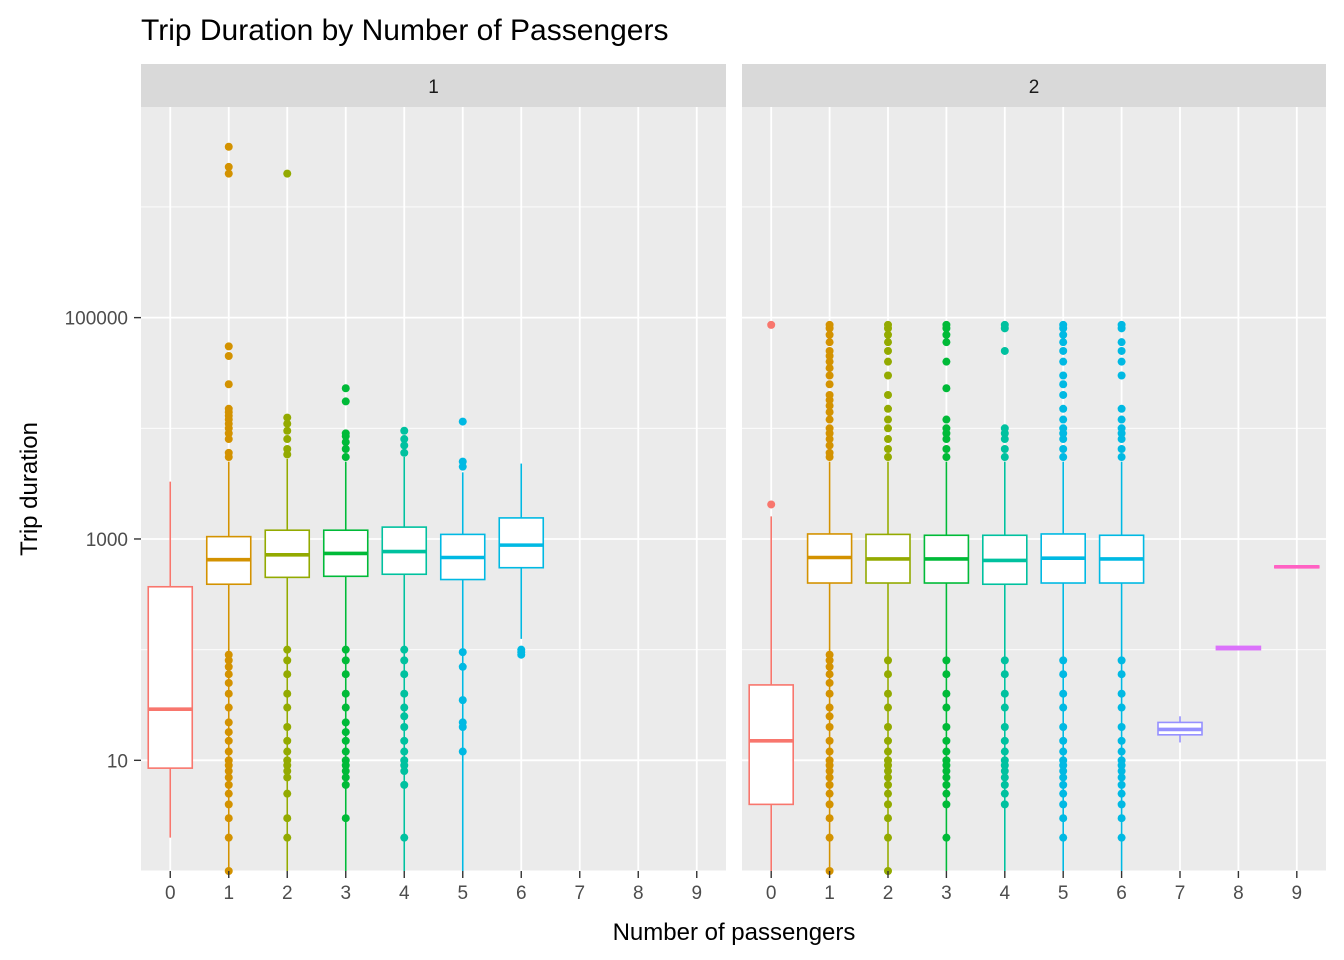 This screenshot has height=960, width=1344. I want to click on x-tick-label: 2, so click(888, 893).